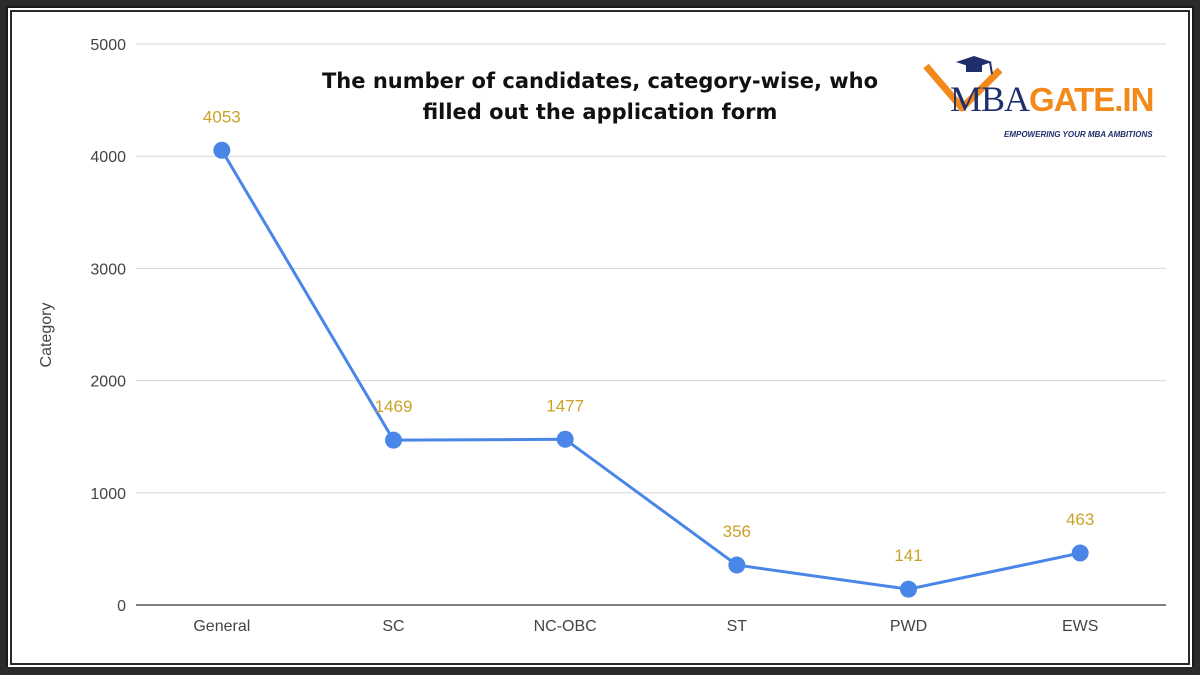  What do you see at coordinates (222, 116) in the screenshot?
I see `data-label: 4053` at bounding box center [222, 116].